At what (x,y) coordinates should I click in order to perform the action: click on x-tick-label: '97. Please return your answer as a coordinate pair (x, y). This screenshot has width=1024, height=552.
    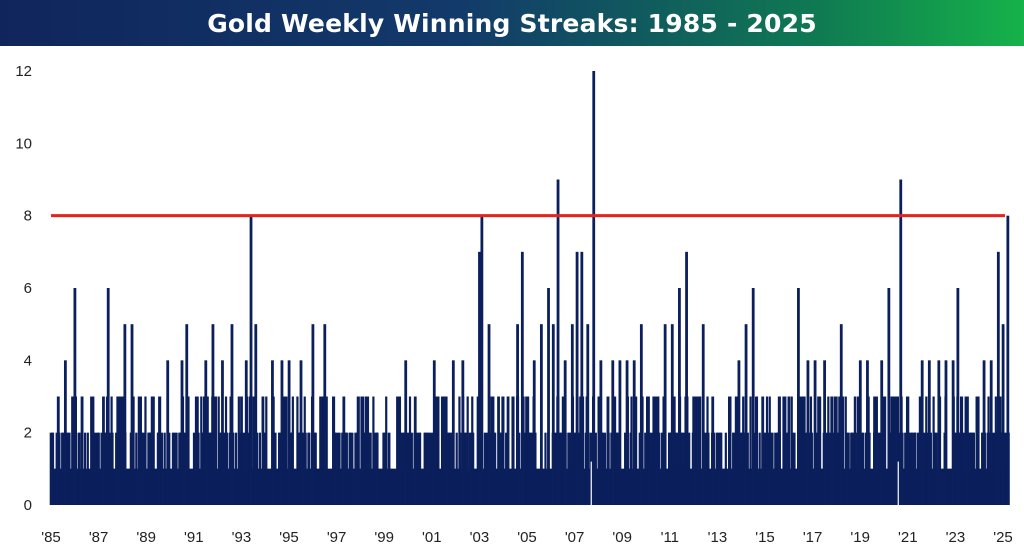
    Looking at the image, I should click on (337, 537).